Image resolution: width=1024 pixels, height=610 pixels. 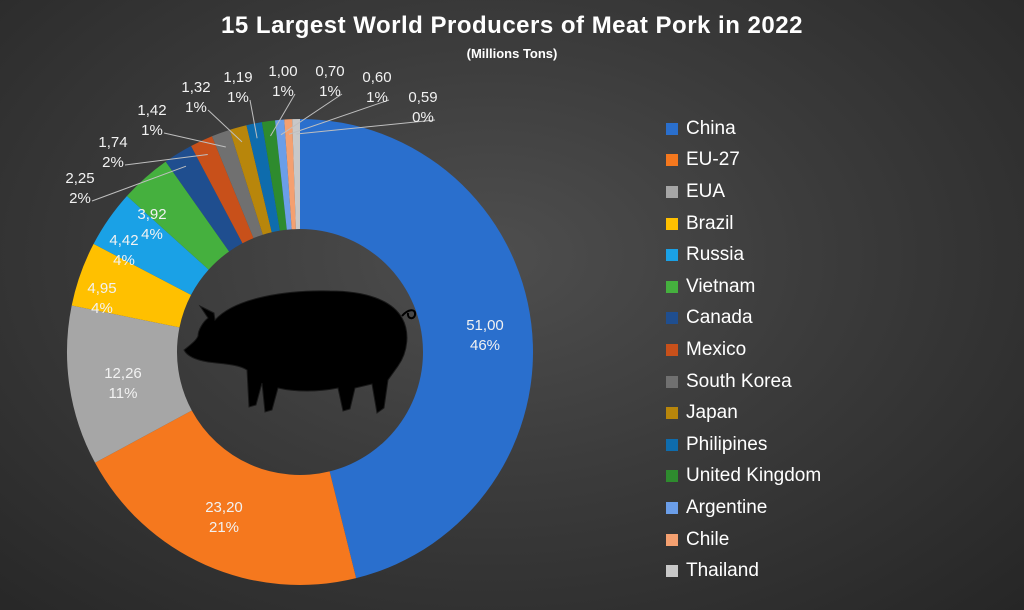 I want to click on legend-label: Vietnam, so click(x=721, y=286).